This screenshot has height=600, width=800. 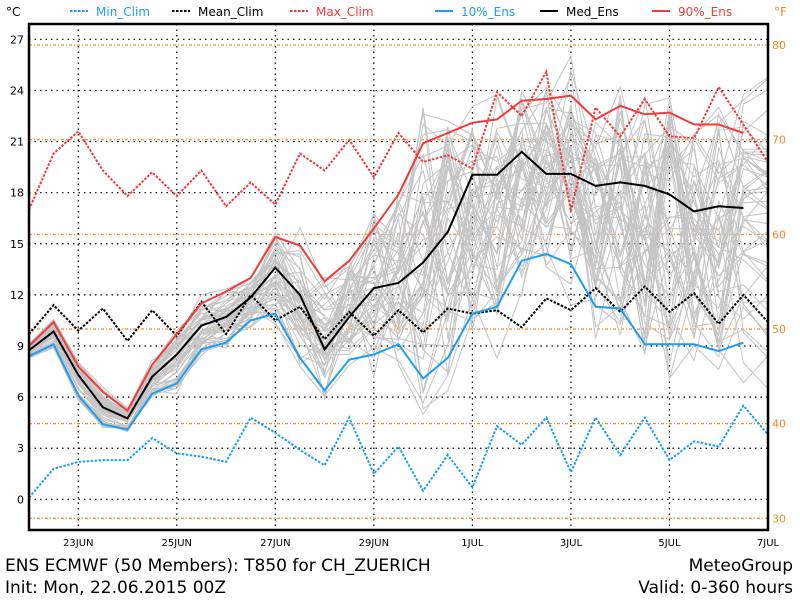 I want to click on init-label: Init: Mon, 22.06.2015 00Z, so click(x=115, y=588).